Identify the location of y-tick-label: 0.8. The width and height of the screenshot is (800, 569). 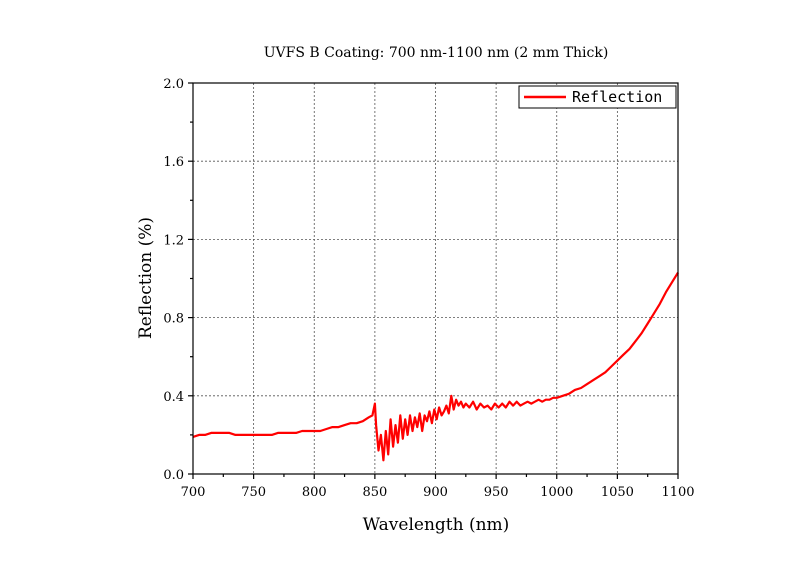
(173, 319).